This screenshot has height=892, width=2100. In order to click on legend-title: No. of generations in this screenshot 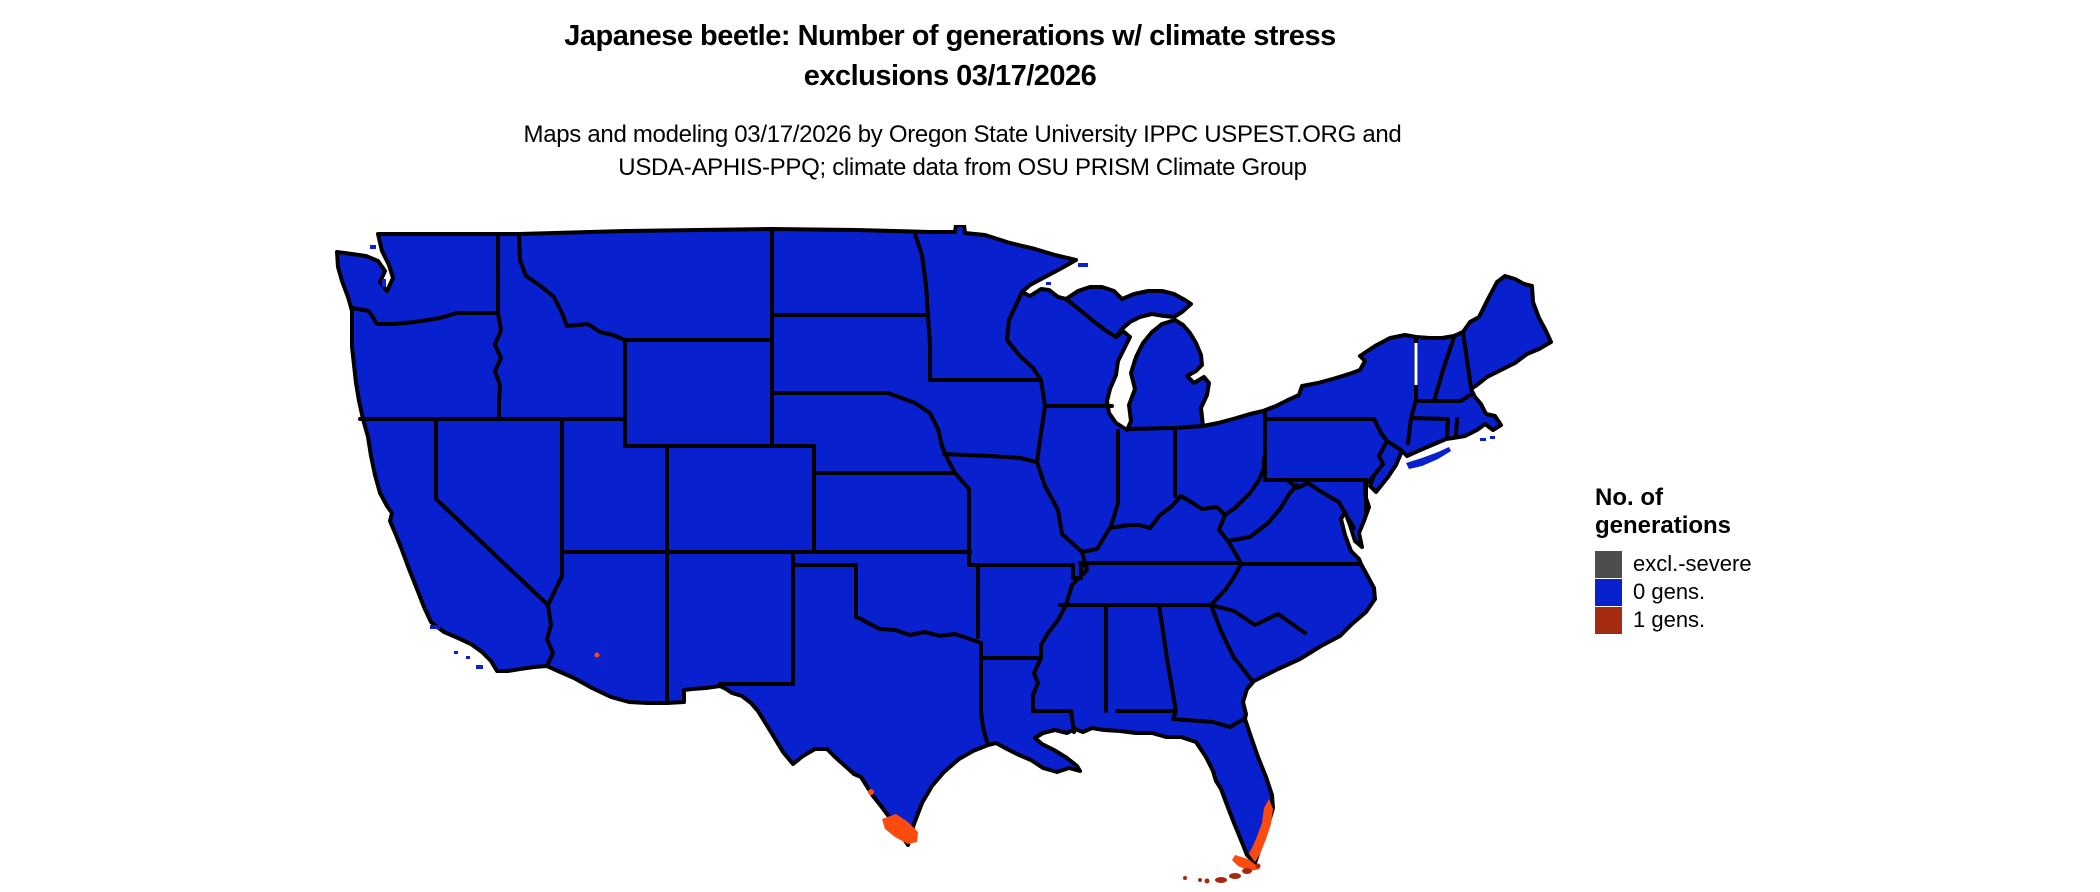, I will do `click(1725, 512)`.